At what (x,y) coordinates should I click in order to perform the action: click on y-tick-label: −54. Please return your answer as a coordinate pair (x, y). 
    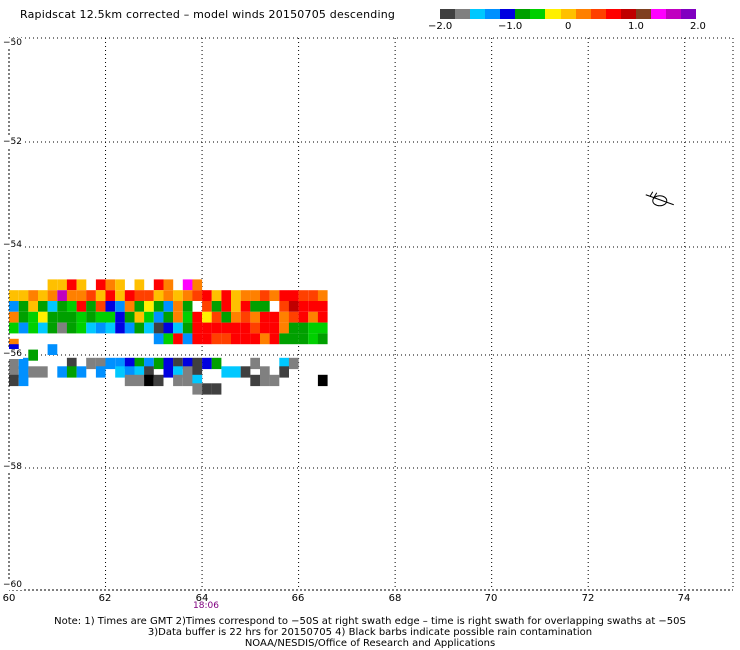
    Looking at the image, I should click on (12, 245).